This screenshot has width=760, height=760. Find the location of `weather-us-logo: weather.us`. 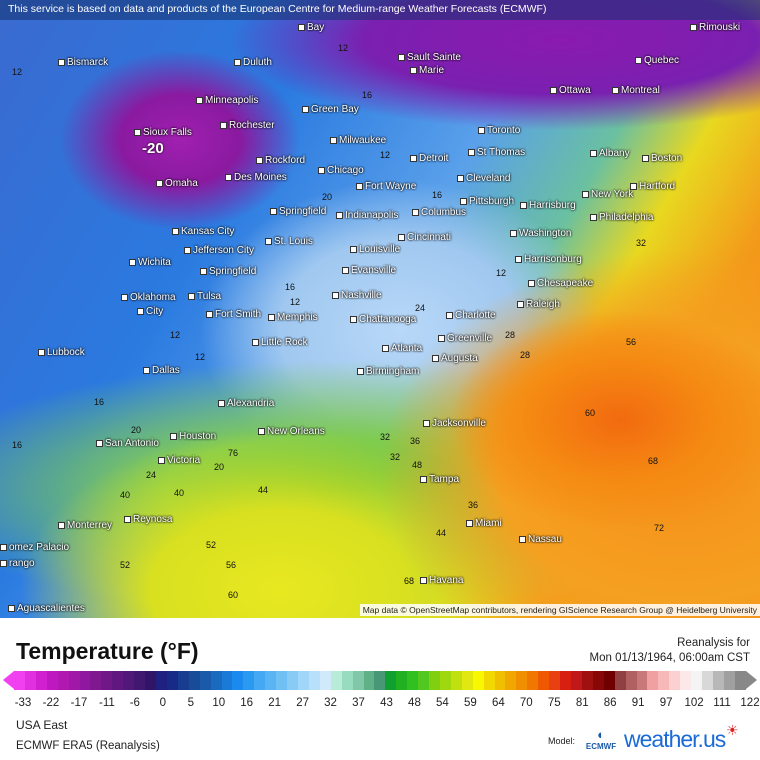

weather-us-logo: weather.us is located at coordinates (675, 739).